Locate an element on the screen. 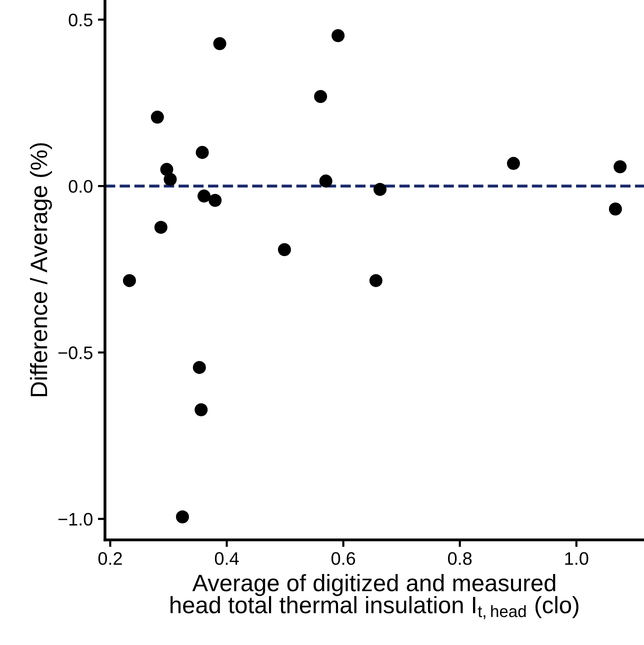 This screenshot has height=645, width=644. x-tick-label: 0.4 is located at coordinates (226, 558).